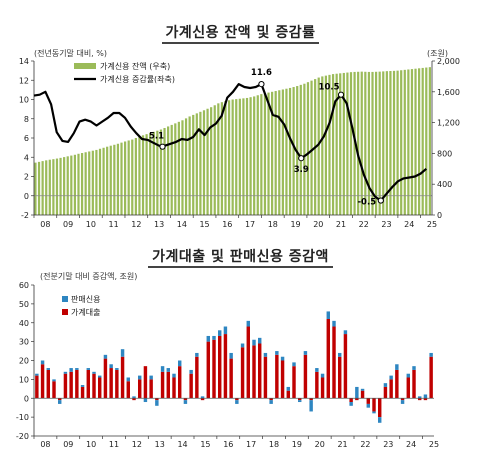  What do you see at coordinates (26, 398) in the screenshot?
I see `y-tick-label: 0` at bounding box center [26, 398].